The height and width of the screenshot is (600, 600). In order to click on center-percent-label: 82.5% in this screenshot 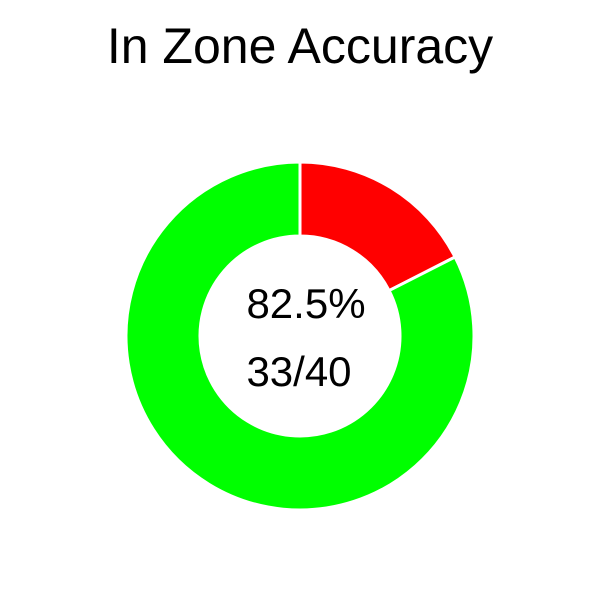, I will do `click(305, 303)`.